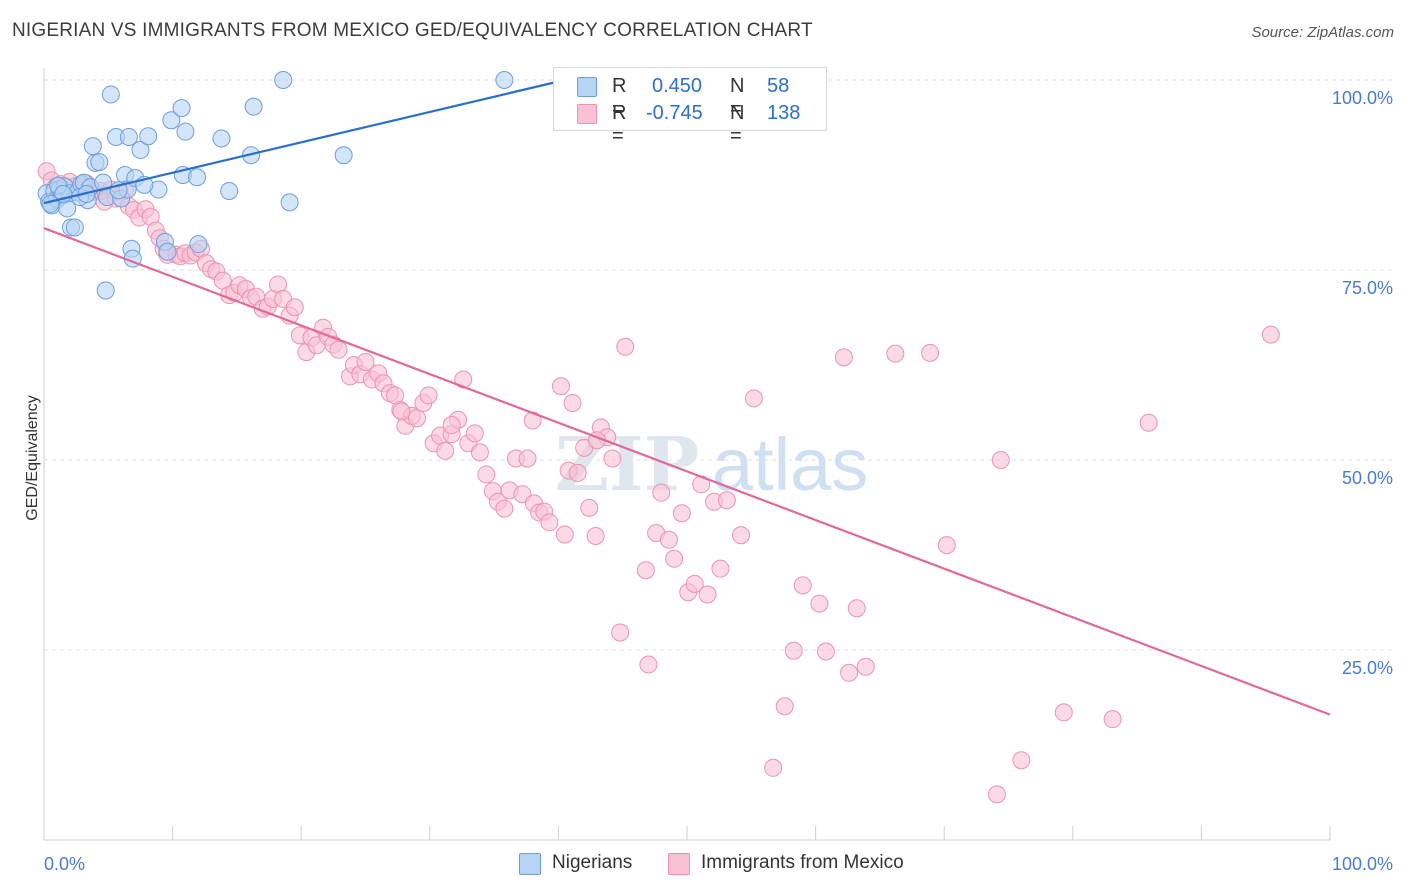  I want to click on y-tick-label: 25.0%, so click(1367, 668).